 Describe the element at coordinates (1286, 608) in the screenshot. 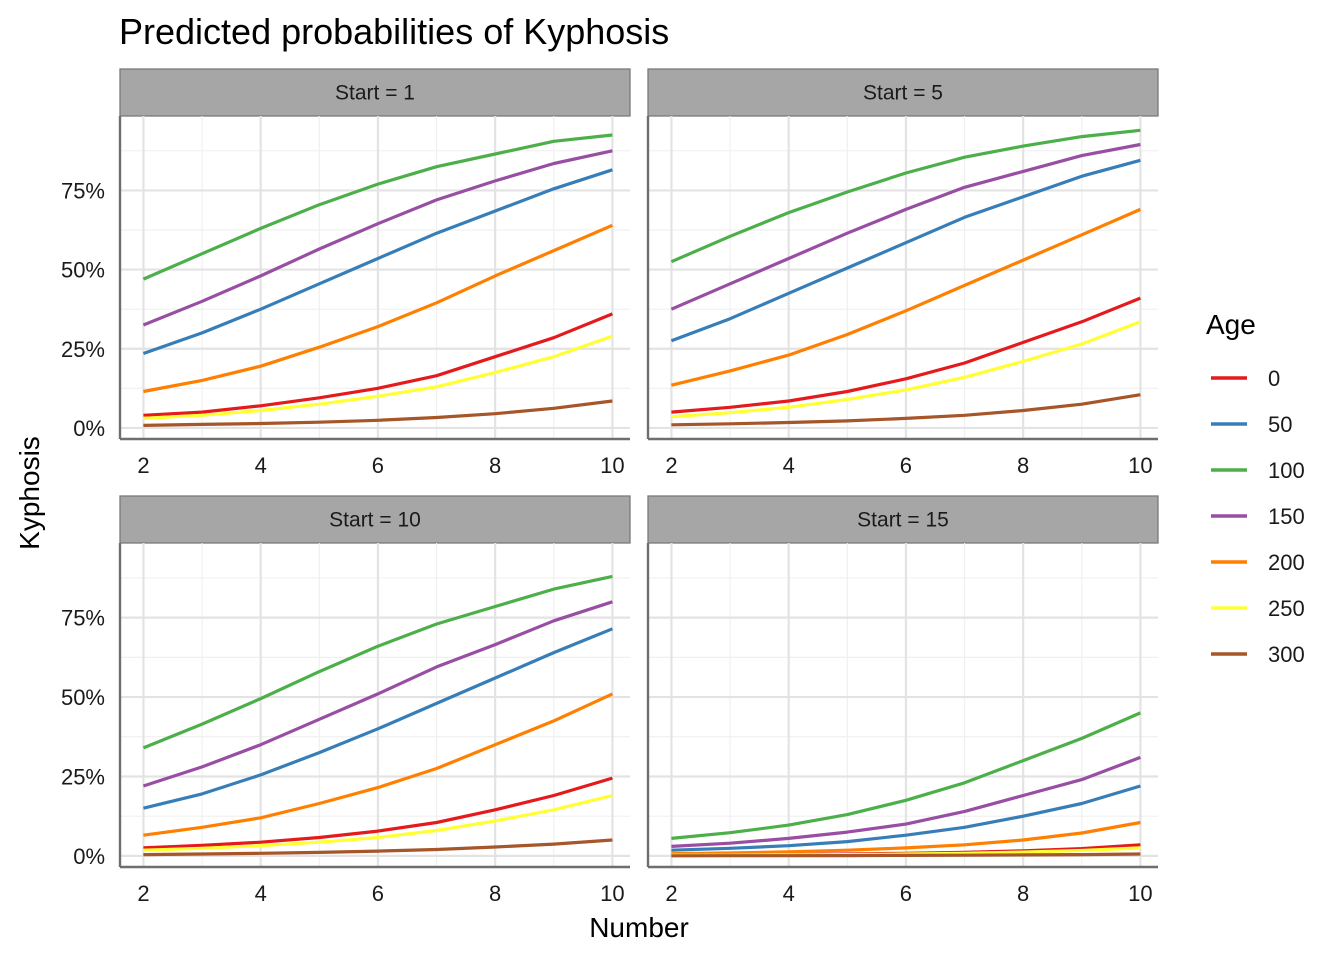

I see `legend-label-age-250: 250` at that location.